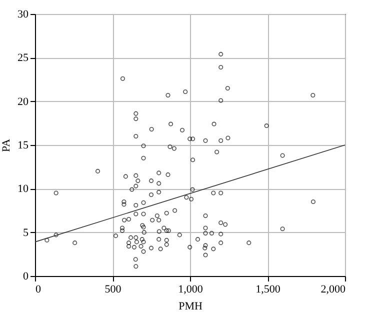  What do you see at coordinates (23, 102) in the screenshot?
I see `y-tick-label: 20` at bounding box center [23, 102].